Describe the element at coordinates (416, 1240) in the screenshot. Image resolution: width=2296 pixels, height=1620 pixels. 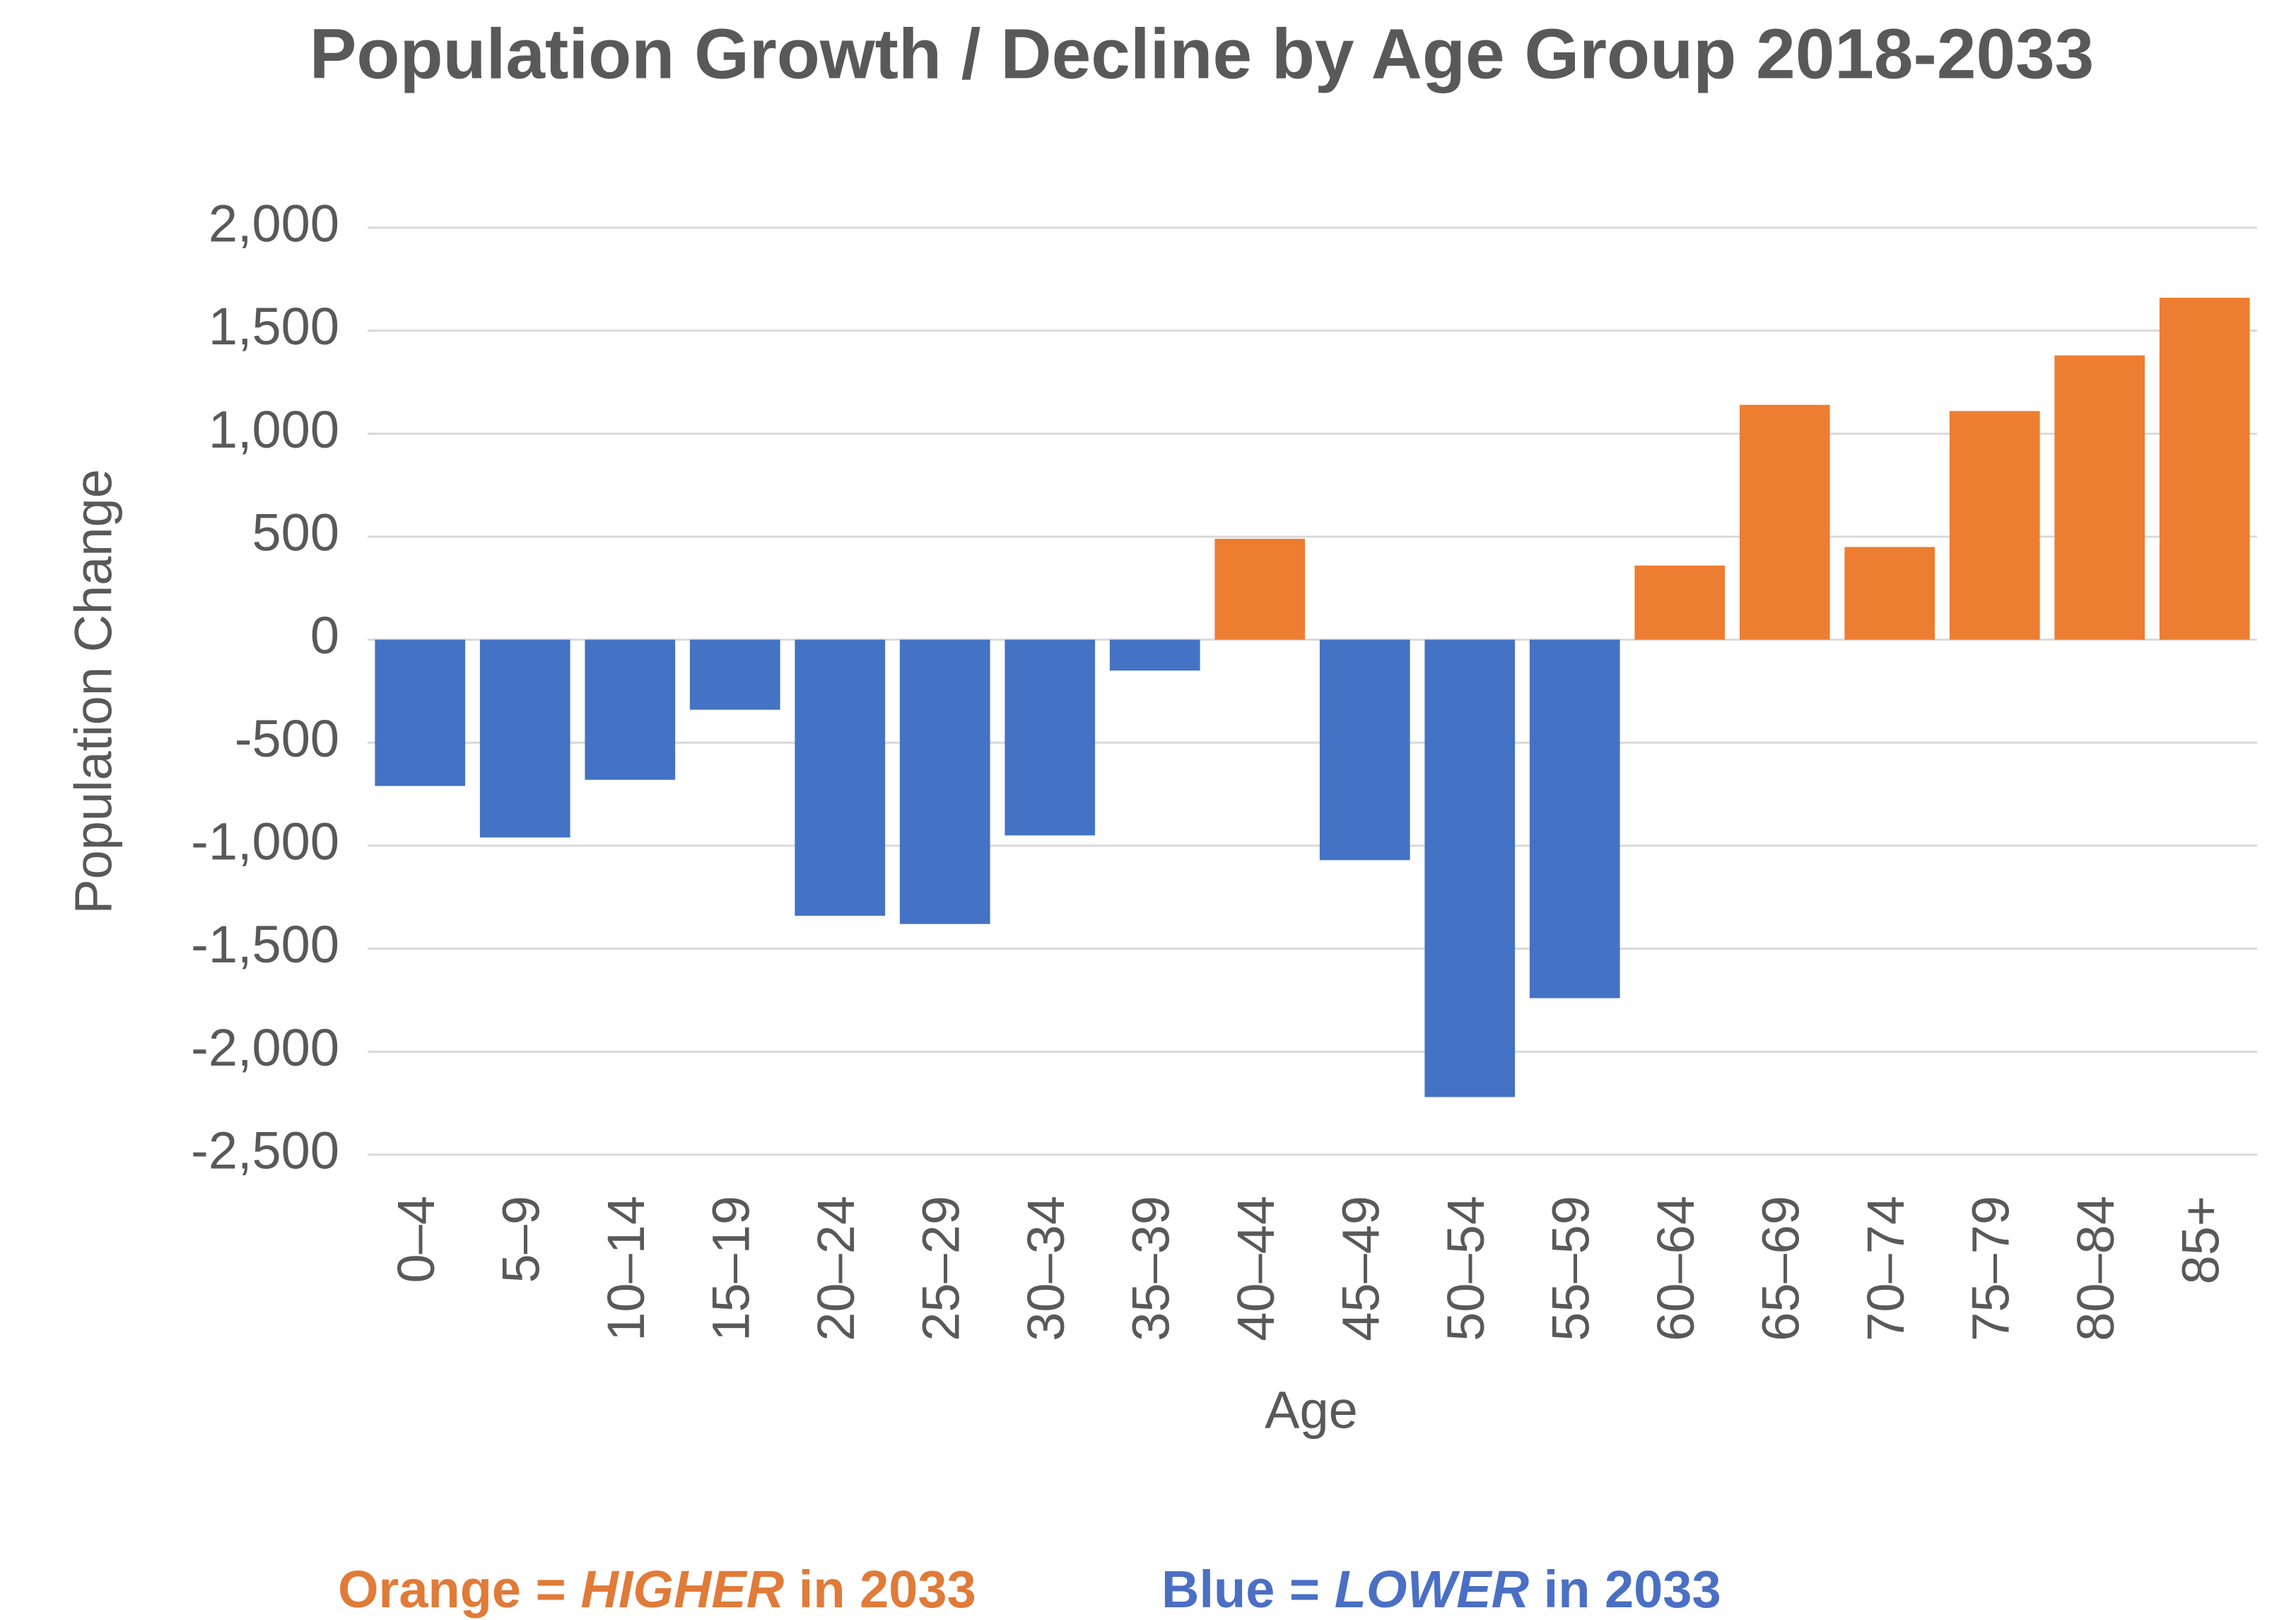
I see `x-tick-label: 0–4` at that location.